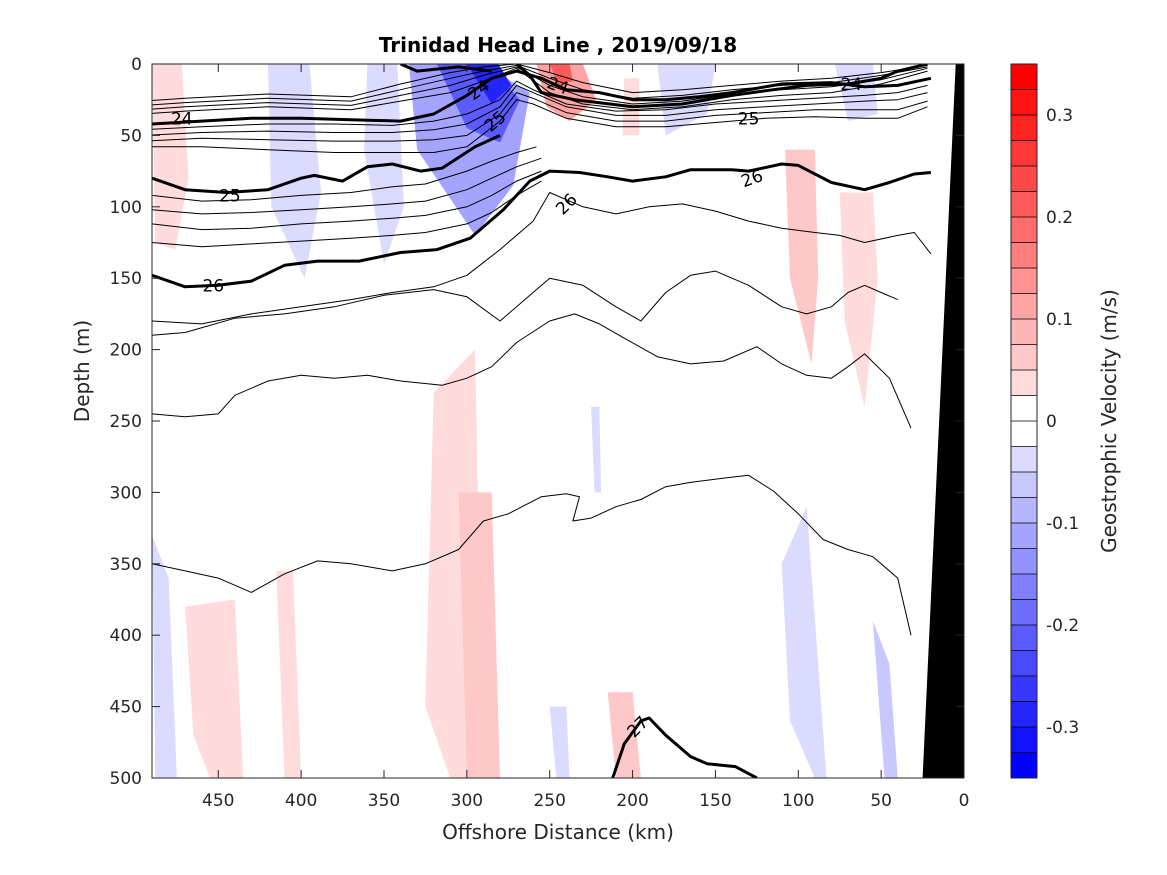 This screenshot has height=875, width=1167. I want to click on x-tick-label: 250, so click(549, 801).